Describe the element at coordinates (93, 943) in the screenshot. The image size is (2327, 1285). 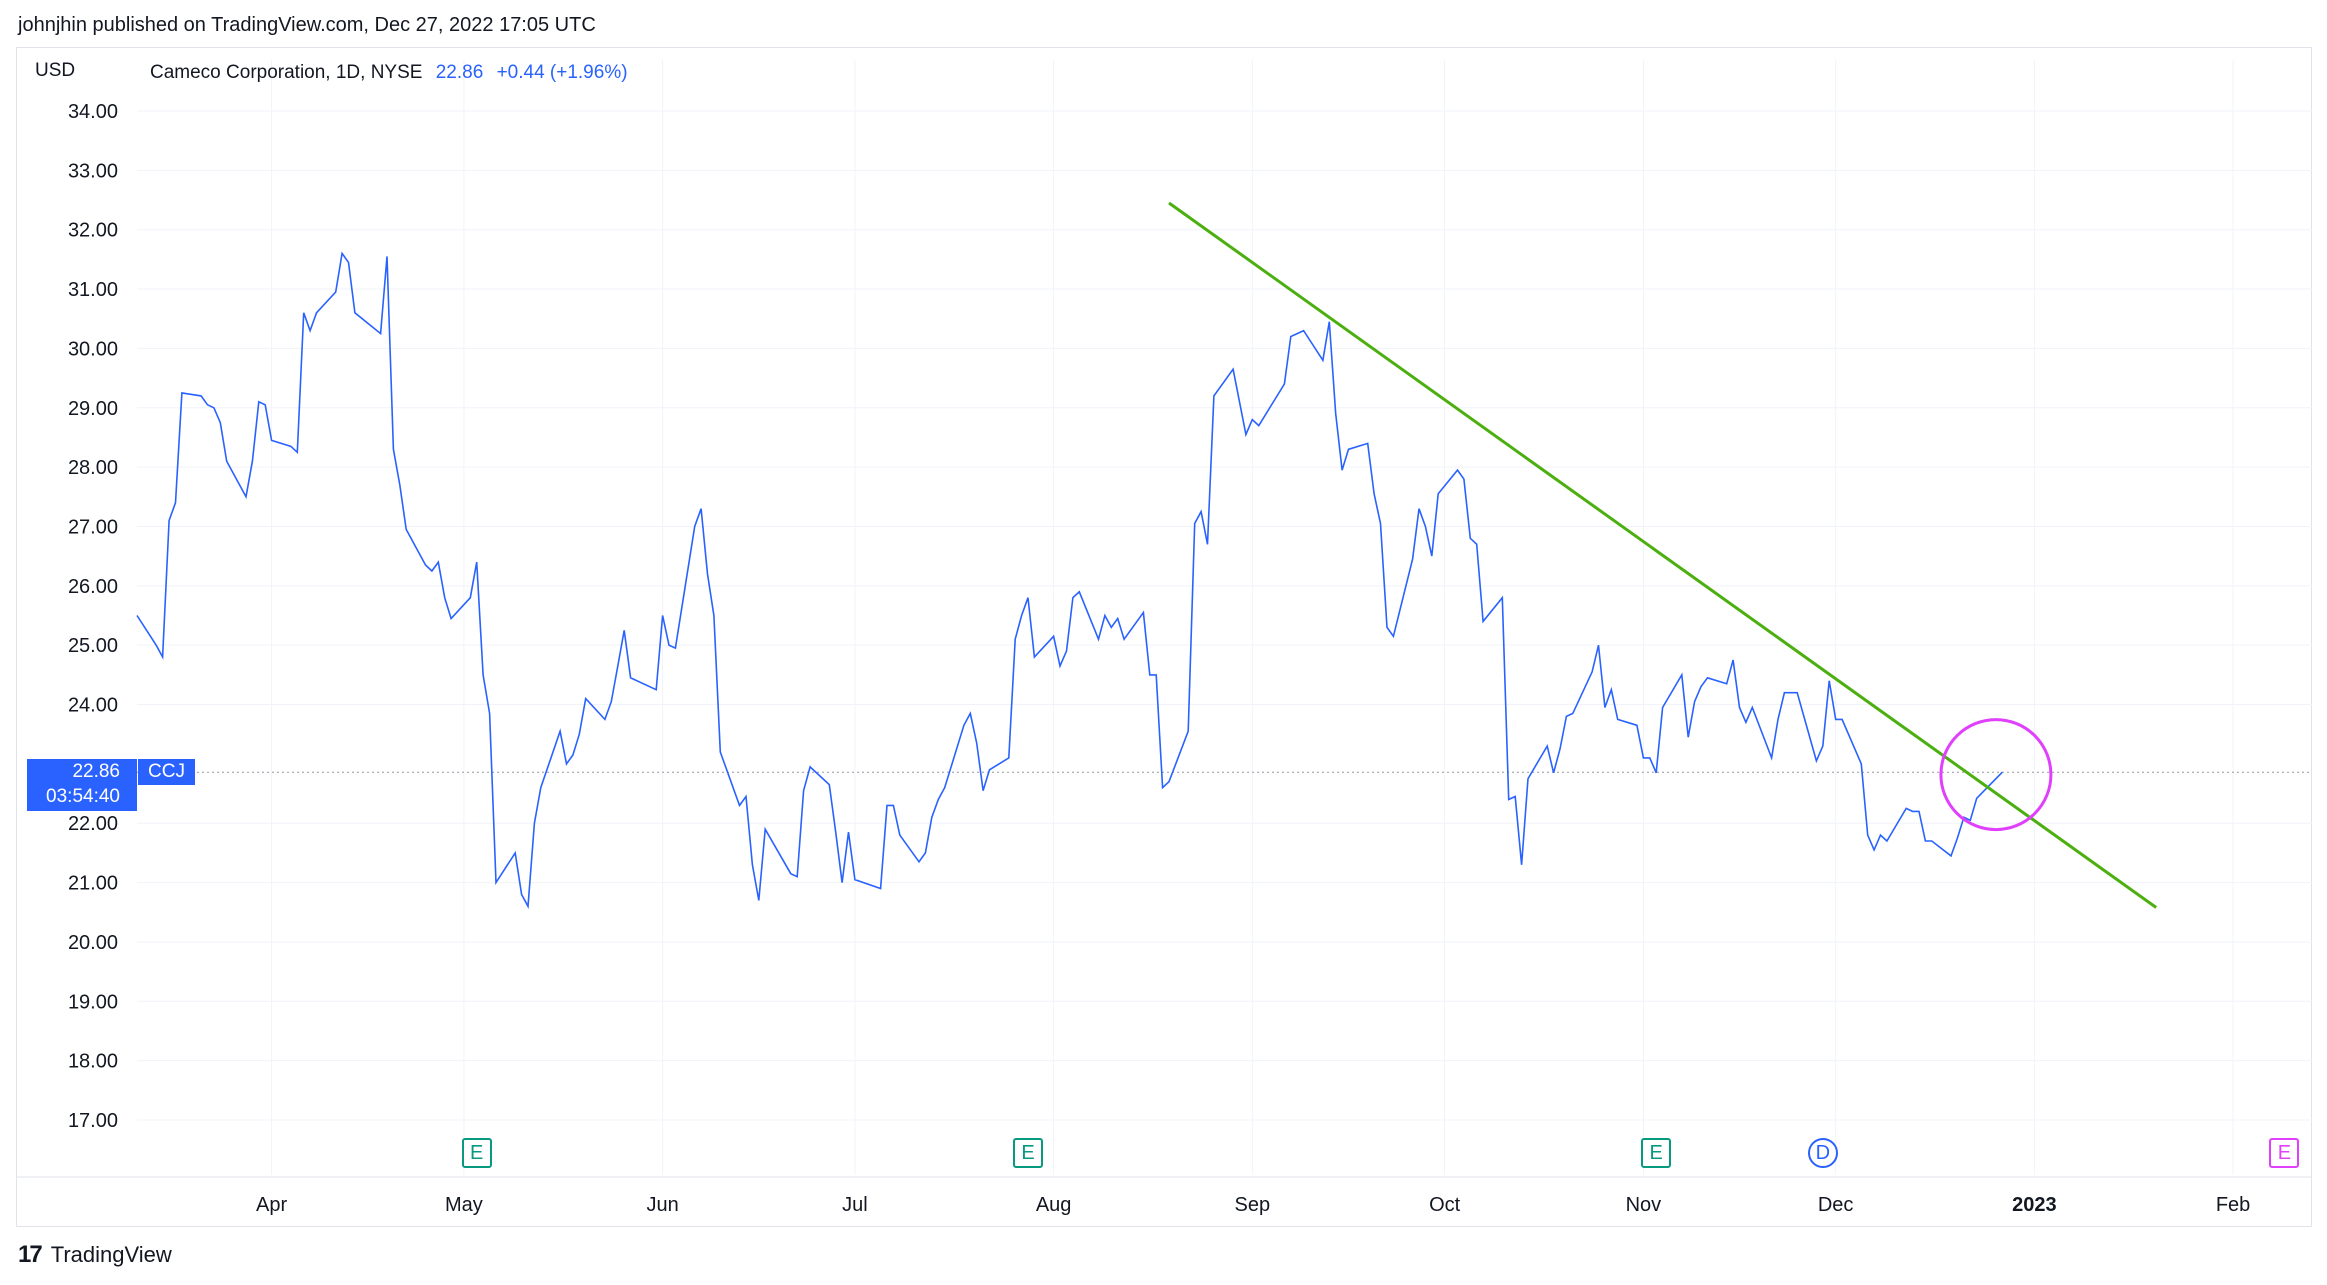
I see `y-tick-label: 20.00` at that location.